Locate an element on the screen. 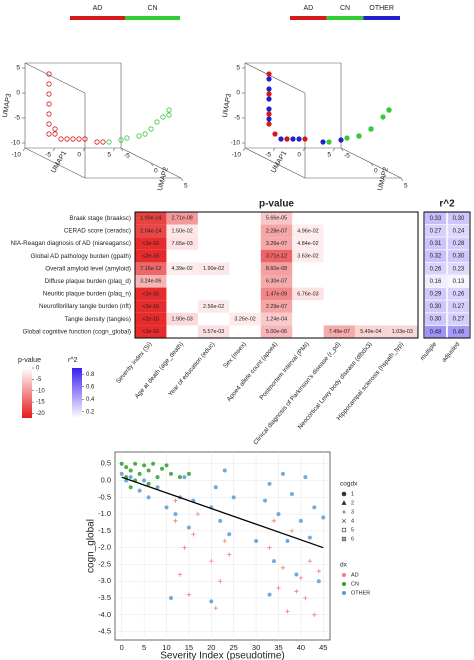  r2-cell-label: 0.33 is located at coordinates (436, 219).